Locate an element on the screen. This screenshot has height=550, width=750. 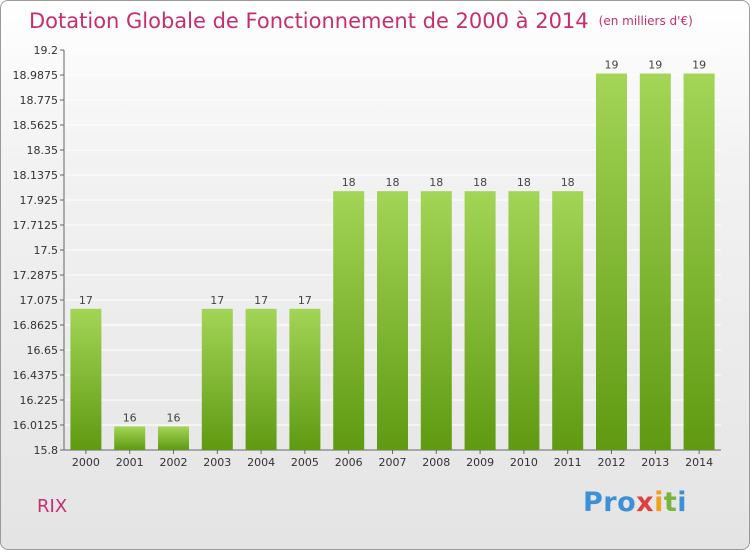
x-tick-label: 2009 is located at coordinates (480, 462).